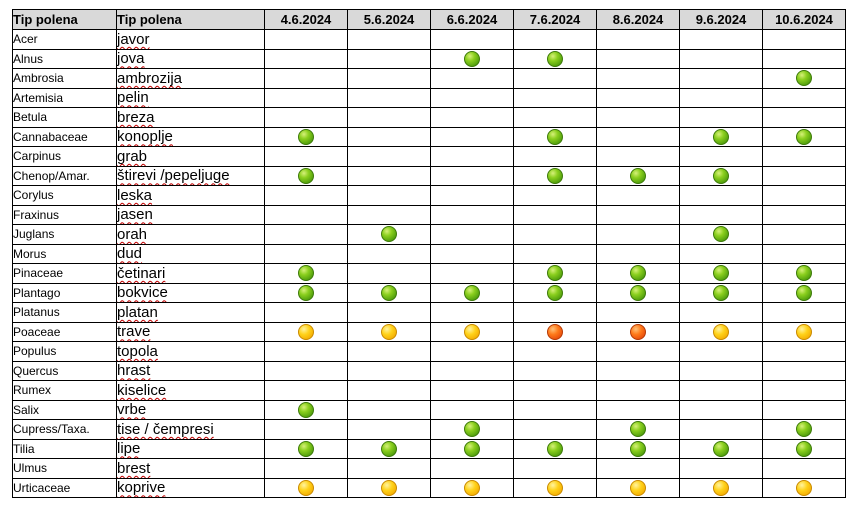 Image resolution: width=868 pixels, height=507 pixels. Describe the element at coordinates (190, 136) in the screenshot. I see `local-name-cell: konoplje` at that location.